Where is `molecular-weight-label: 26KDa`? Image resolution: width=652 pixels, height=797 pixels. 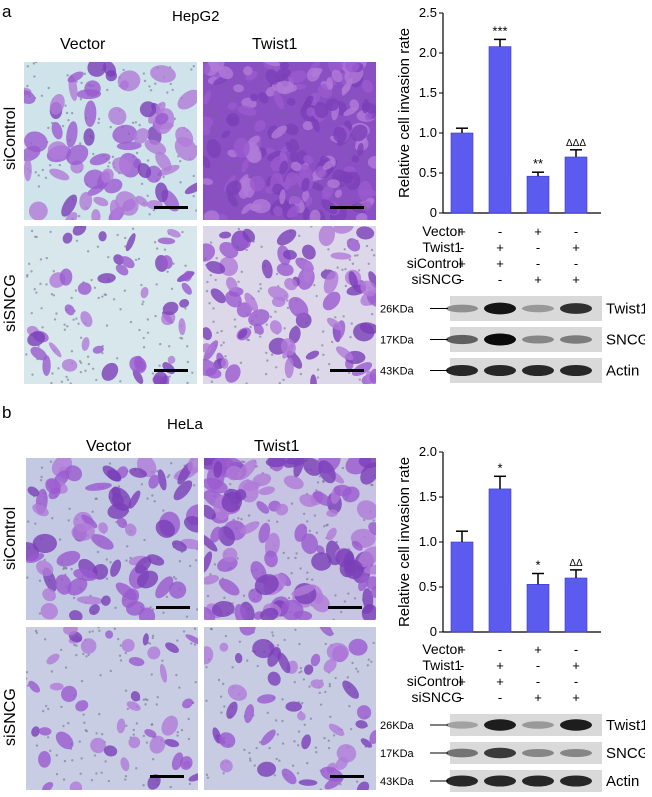 molecular-weight-label: 26KDa is located at coordinates (397, 310).